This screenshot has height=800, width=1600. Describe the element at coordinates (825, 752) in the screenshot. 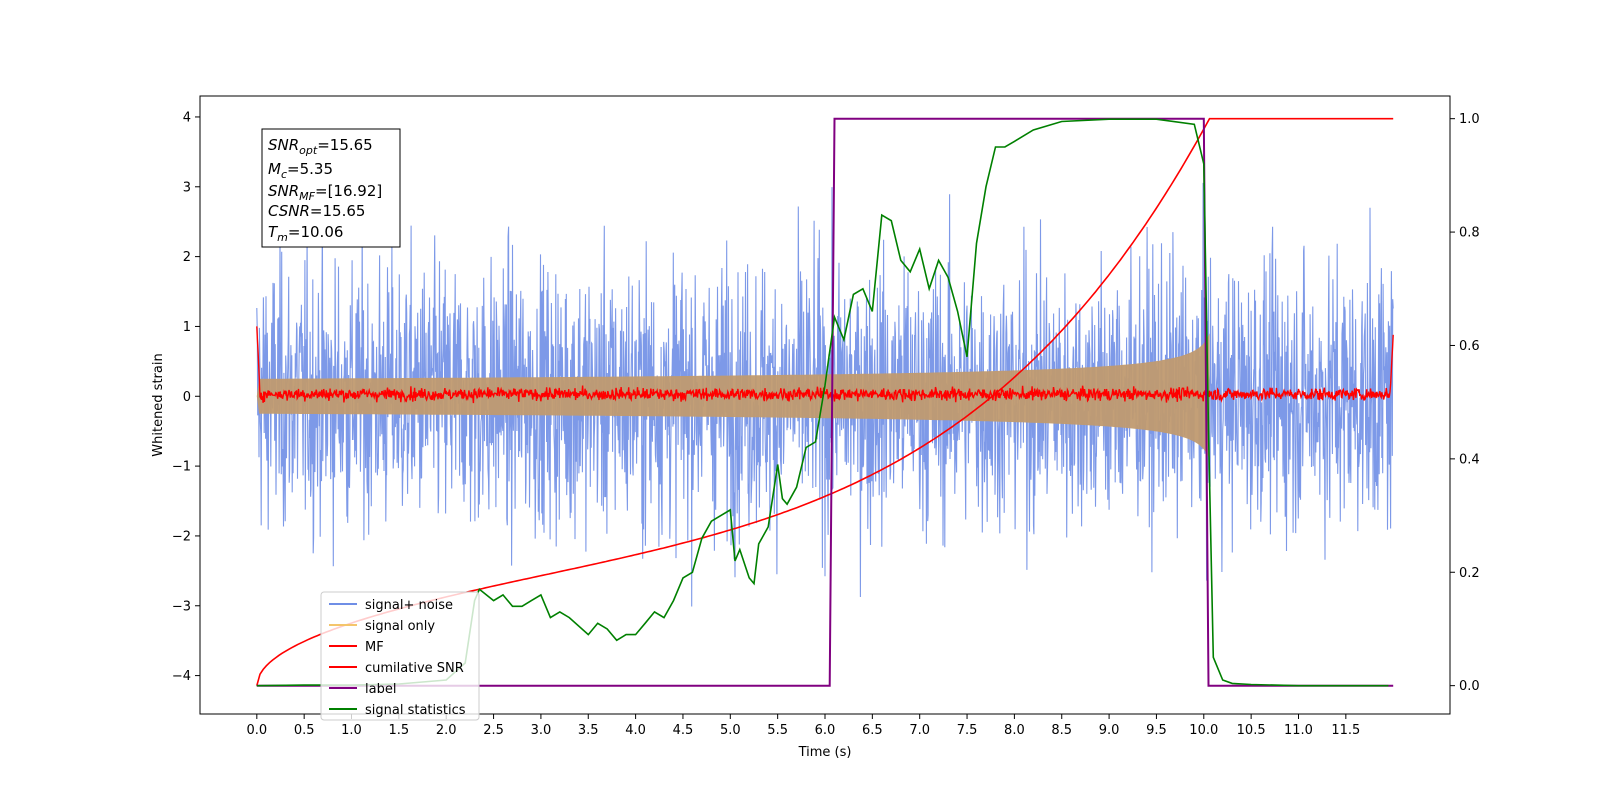

I see `x-axis-label: Time (s)` at that location.